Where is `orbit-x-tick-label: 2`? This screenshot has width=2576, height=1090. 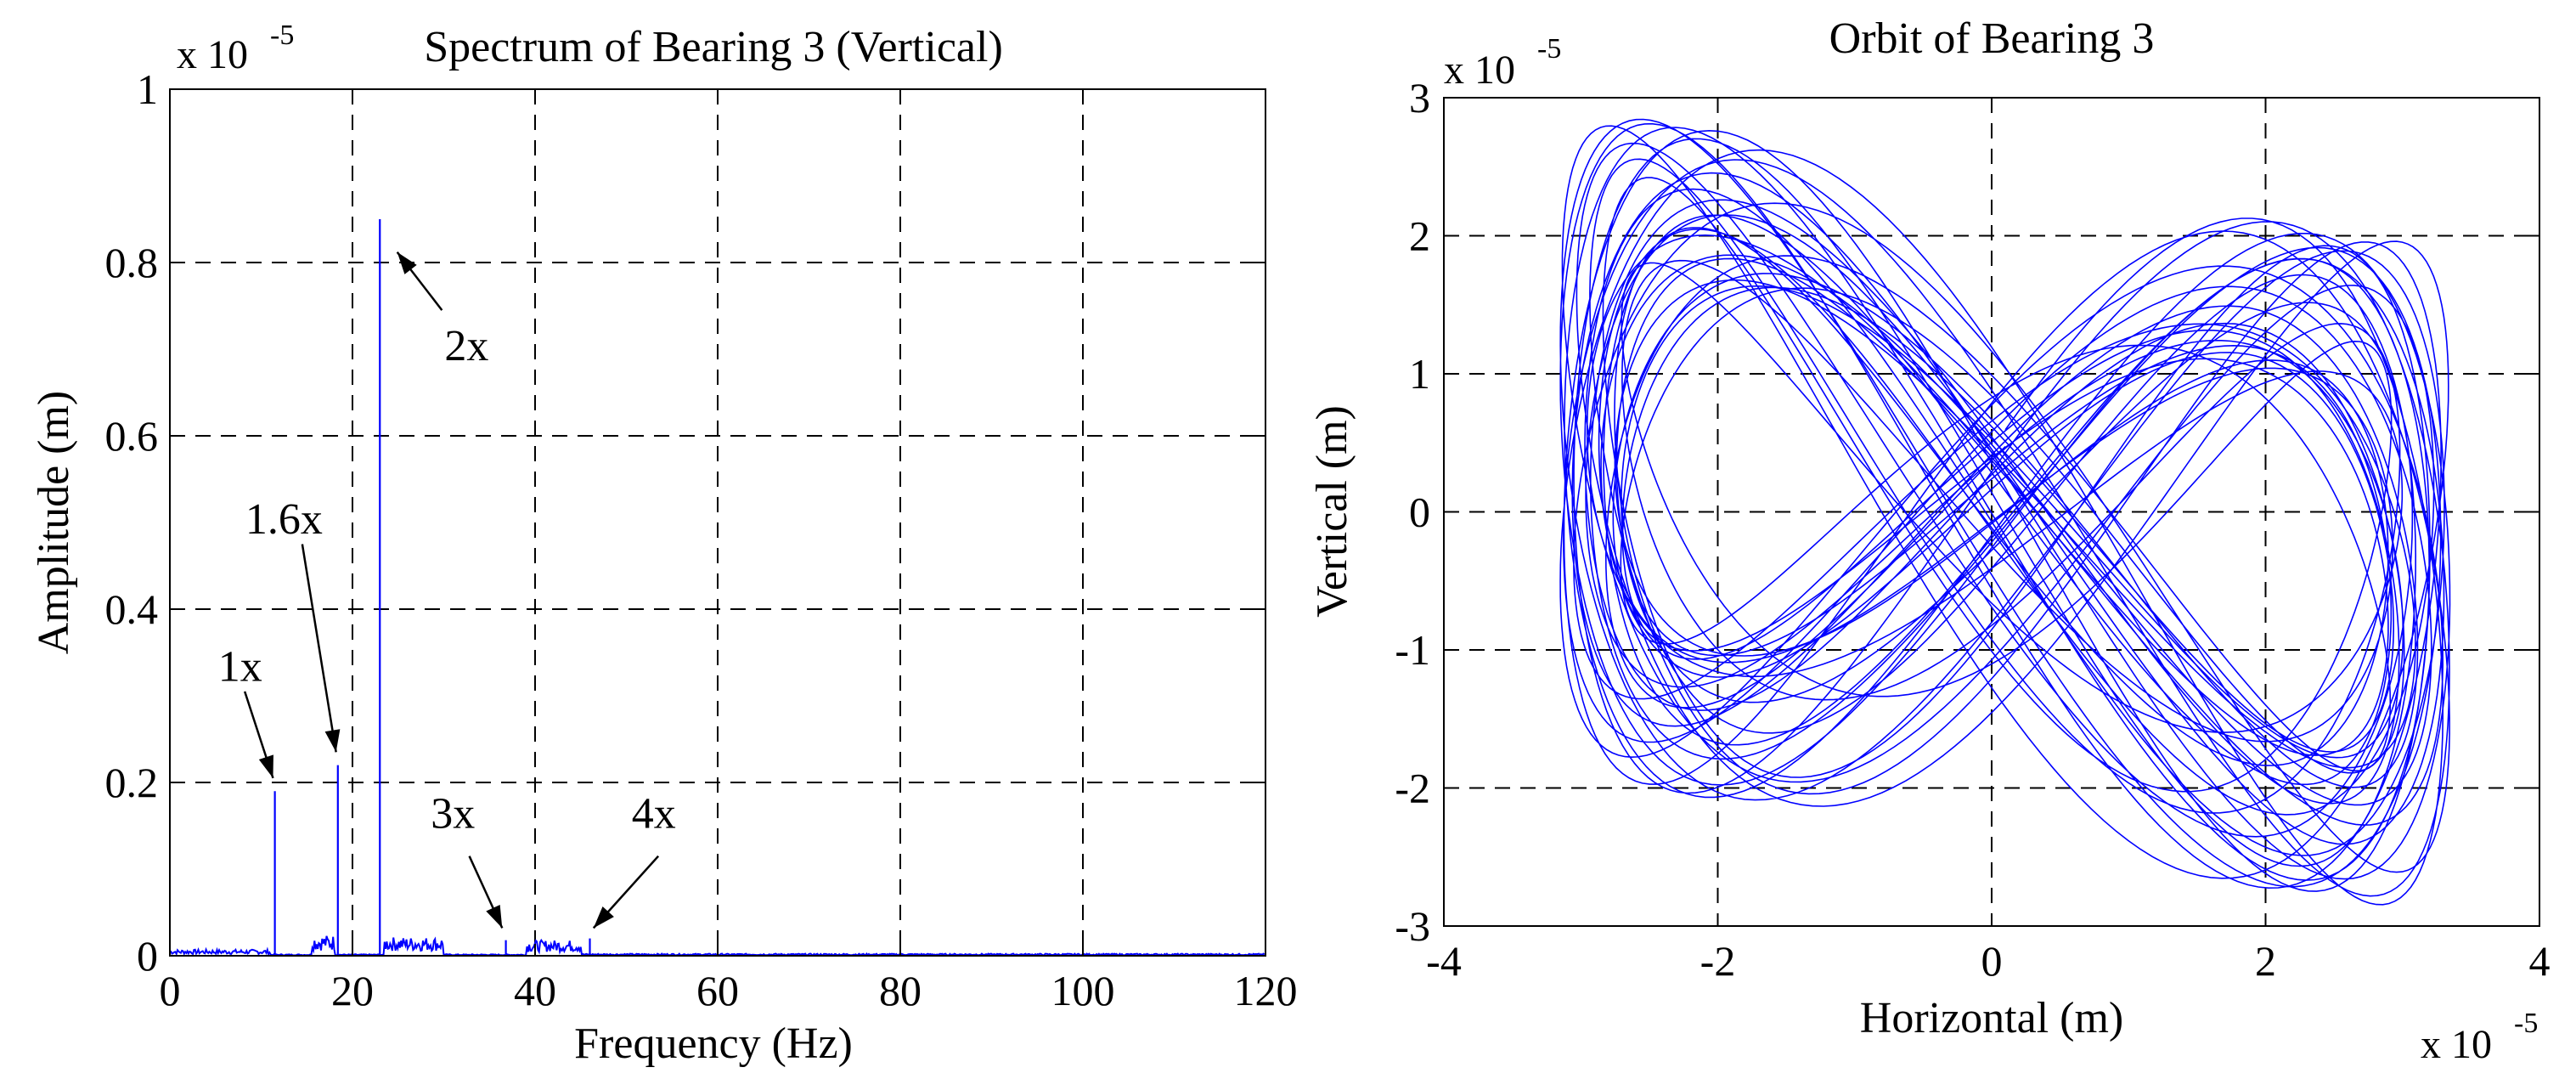 orbit-x-tick-label: 2 is located at coordinates (2265, 961).